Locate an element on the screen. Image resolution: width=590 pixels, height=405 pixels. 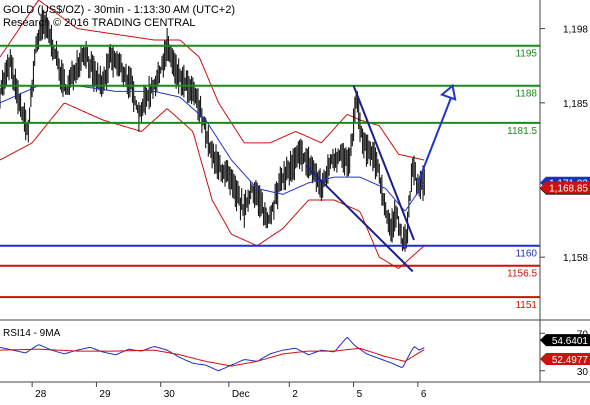
level-label-1156.5: 1156.5 is located at coordinates (522, 274).